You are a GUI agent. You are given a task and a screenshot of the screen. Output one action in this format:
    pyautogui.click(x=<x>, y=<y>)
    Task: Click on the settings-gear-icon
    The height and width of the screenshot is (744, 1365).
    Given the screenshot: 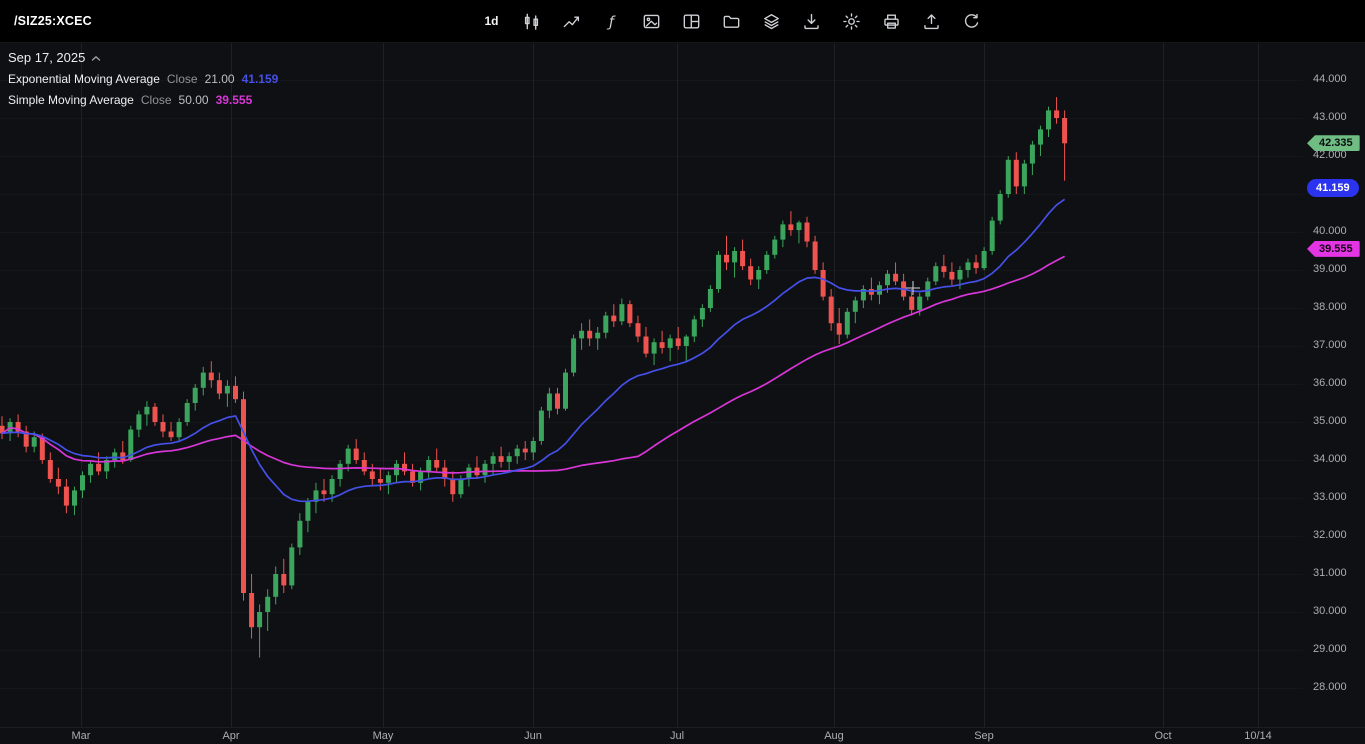 What is the action you would take?
    pyautogui.click(x=851, y=21)
    